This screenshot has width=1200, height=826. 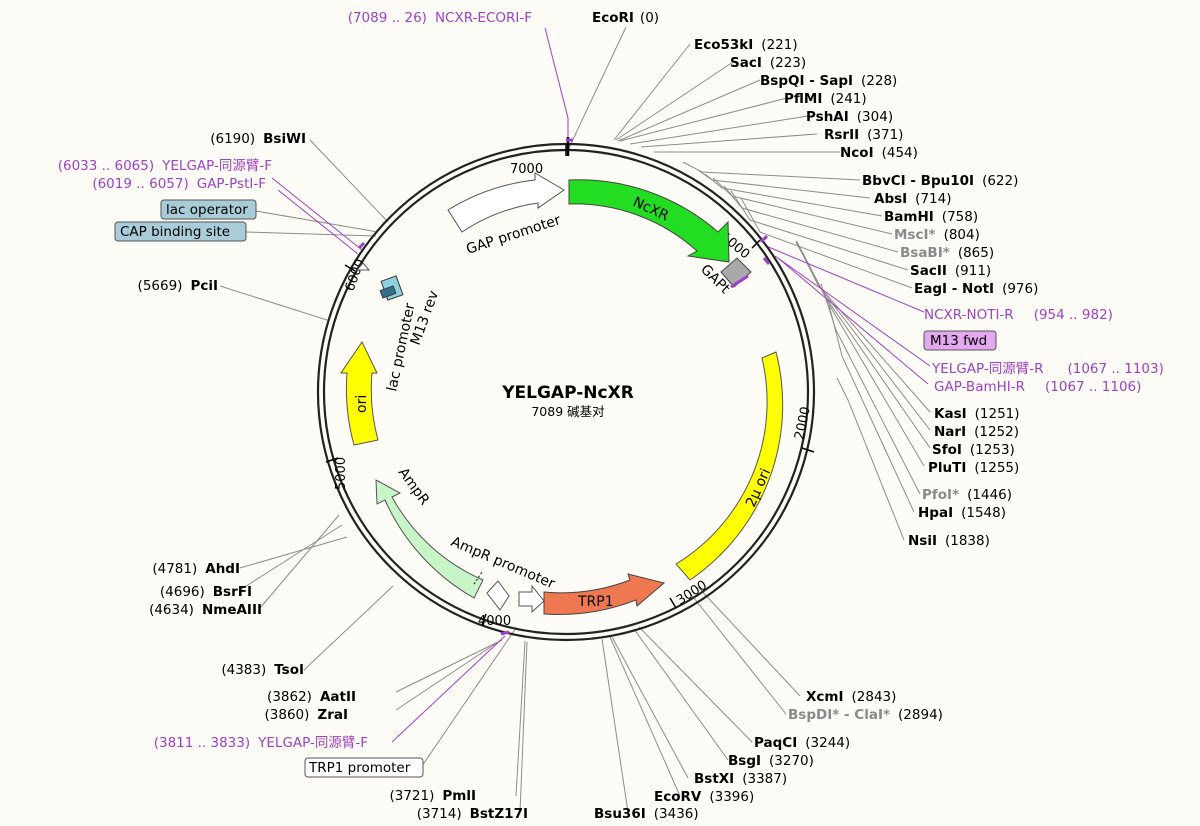 What do you see at coordinates (865, 715) in the screenshot?
I see `site-label-bspdi-clai: BspDI* - ClaI* (2894)` at bounding box center [865, 715].